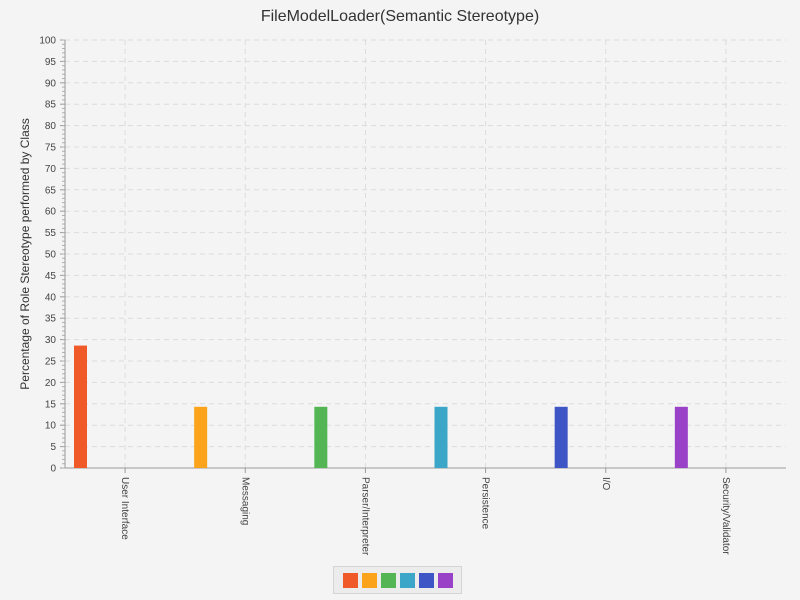 Image resolution: width=800 pixels, height=600 pixels. I want to click on y-tick-label: 35, so click(51, 319).